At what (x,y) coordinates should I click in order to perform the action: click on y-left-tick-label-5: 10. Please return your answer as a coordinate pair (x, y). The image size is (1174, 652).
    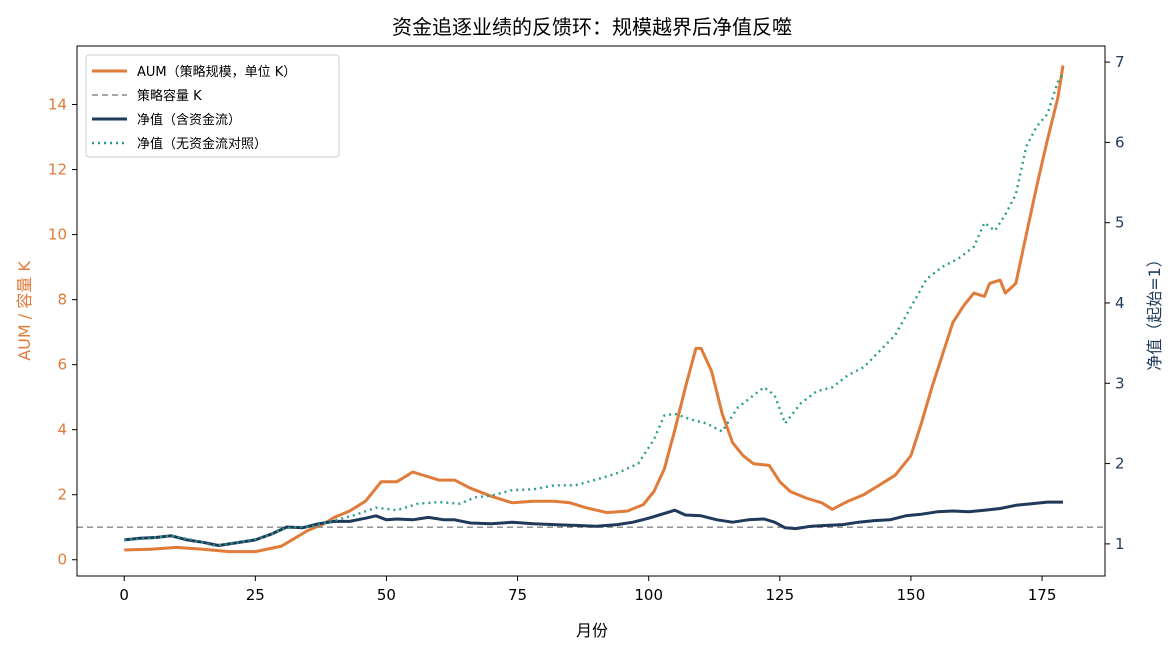
    Looking at the image, I should click on (57, 235).